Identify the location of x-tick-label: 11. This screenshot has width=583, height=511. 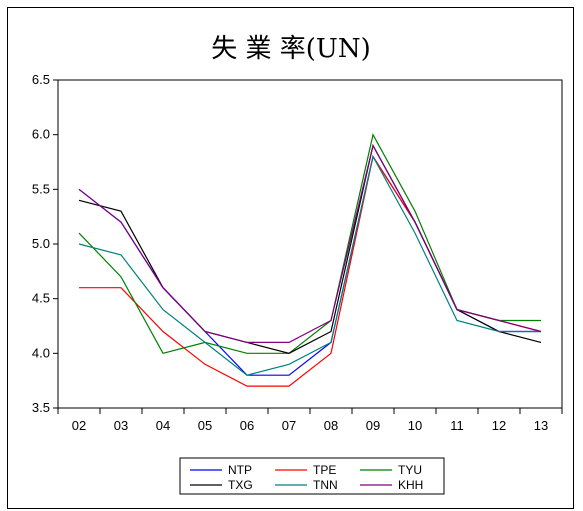
(457, 425).